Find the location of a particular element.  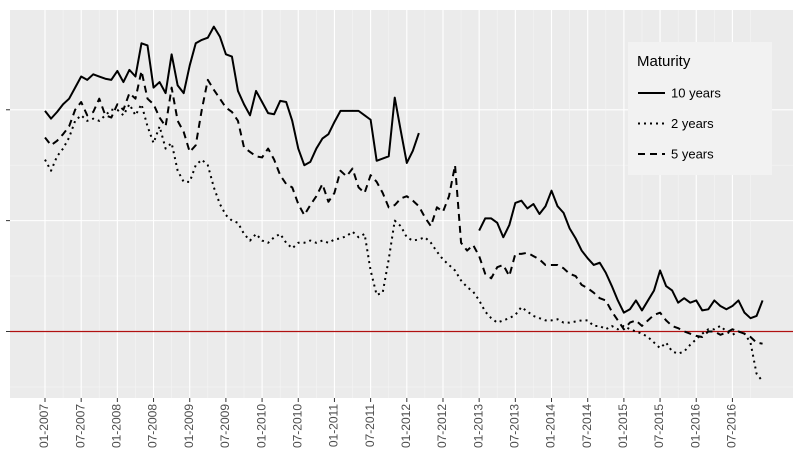

x-tick-label: 01-2012 is located at coordinates (406, 426).